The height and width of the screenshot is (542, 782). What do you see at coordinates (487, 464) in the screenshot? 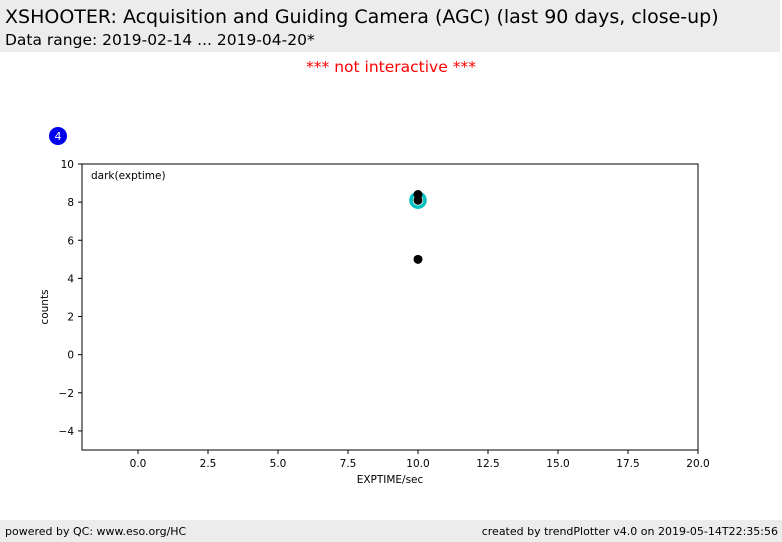
I see `x-tick-label: 12.5` at bounding box center [487, 464].